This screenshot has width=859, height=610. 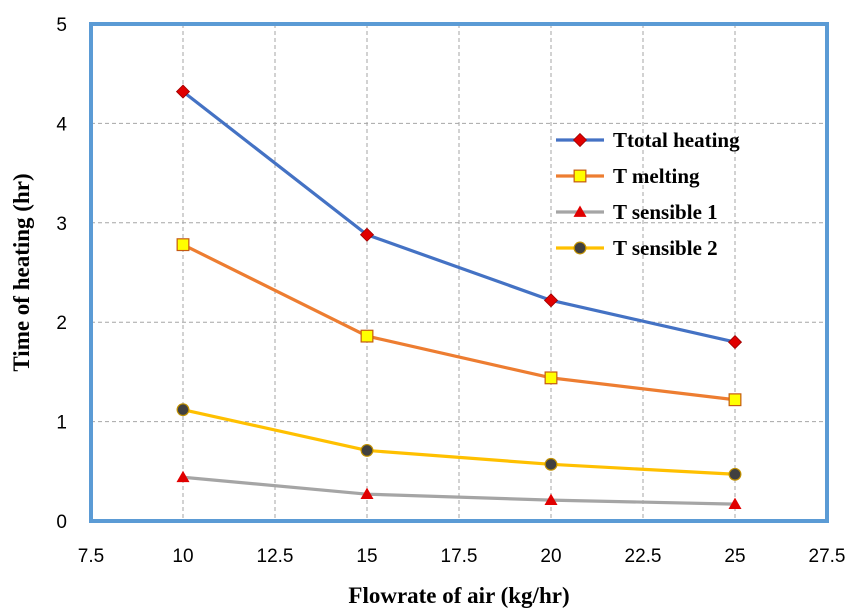 What do you see at coordinates (459, 556) in the screenshot?
I see `x-tick-label: 17.5` at bounding box center [459, 556].